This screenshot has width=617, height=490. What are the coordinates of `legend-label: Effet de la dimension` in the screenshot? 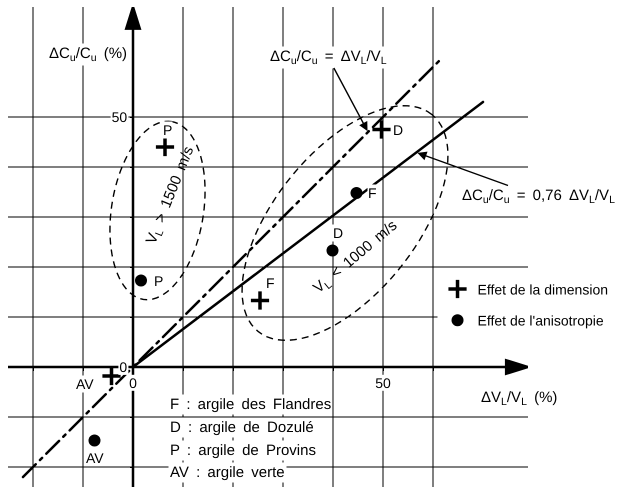 It's located at (543, 289).